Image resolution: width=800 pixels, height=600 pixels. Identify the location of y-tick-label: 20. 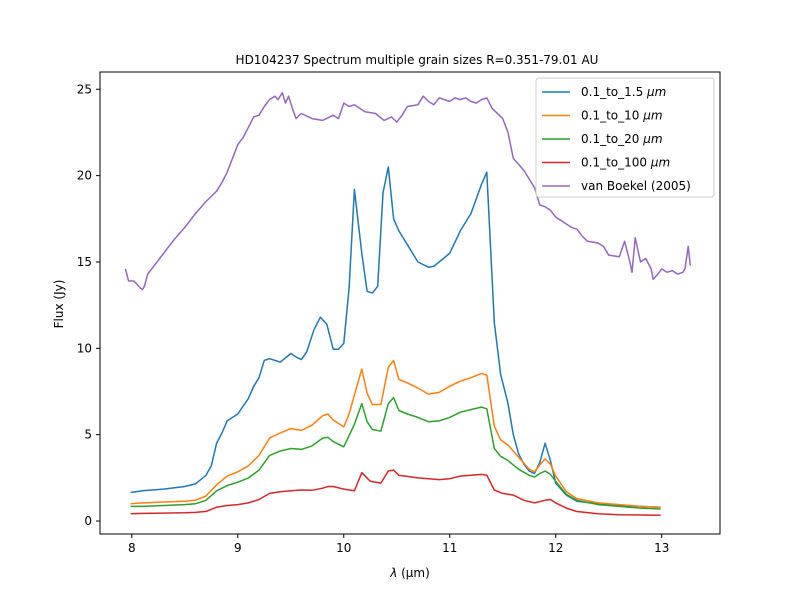
(84, 176).